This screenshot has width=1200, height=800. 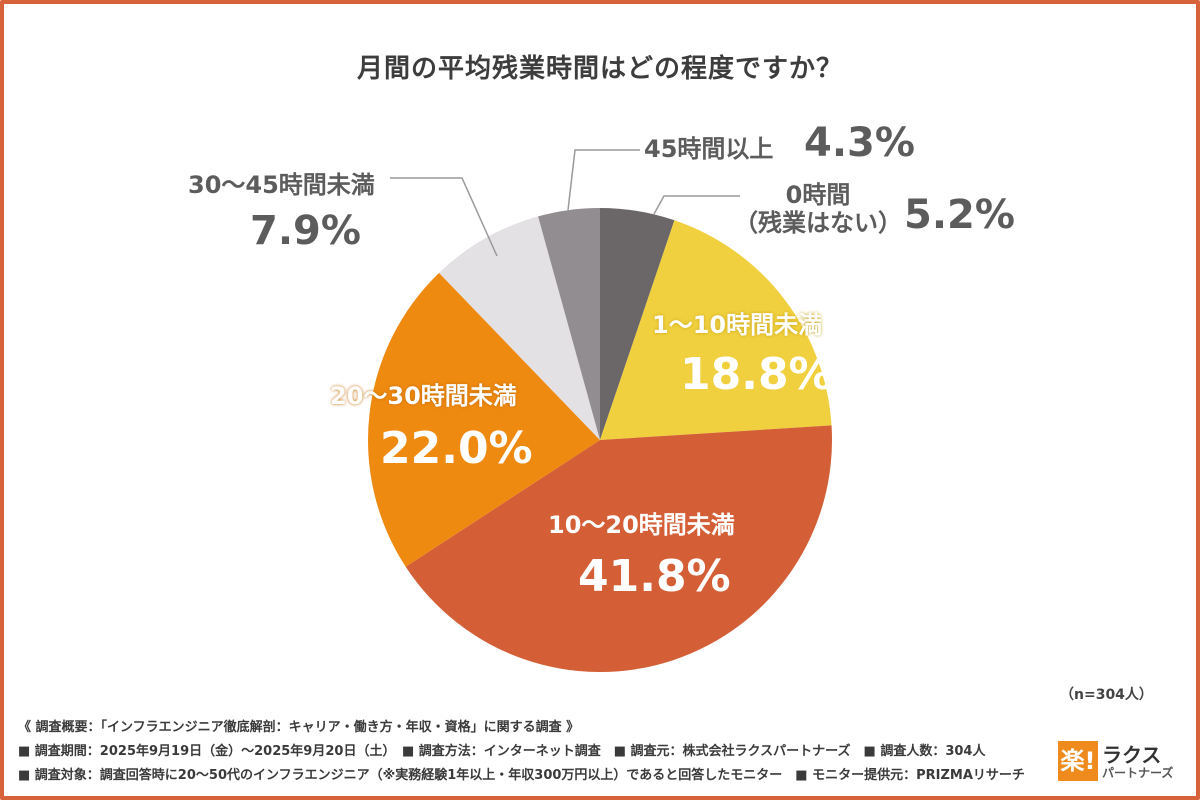 What do you see at coordinates (423, 396) in the screenshot?
I see `slice-label-20-30h: 20～30時間未満` at bounding box center [423, 396].